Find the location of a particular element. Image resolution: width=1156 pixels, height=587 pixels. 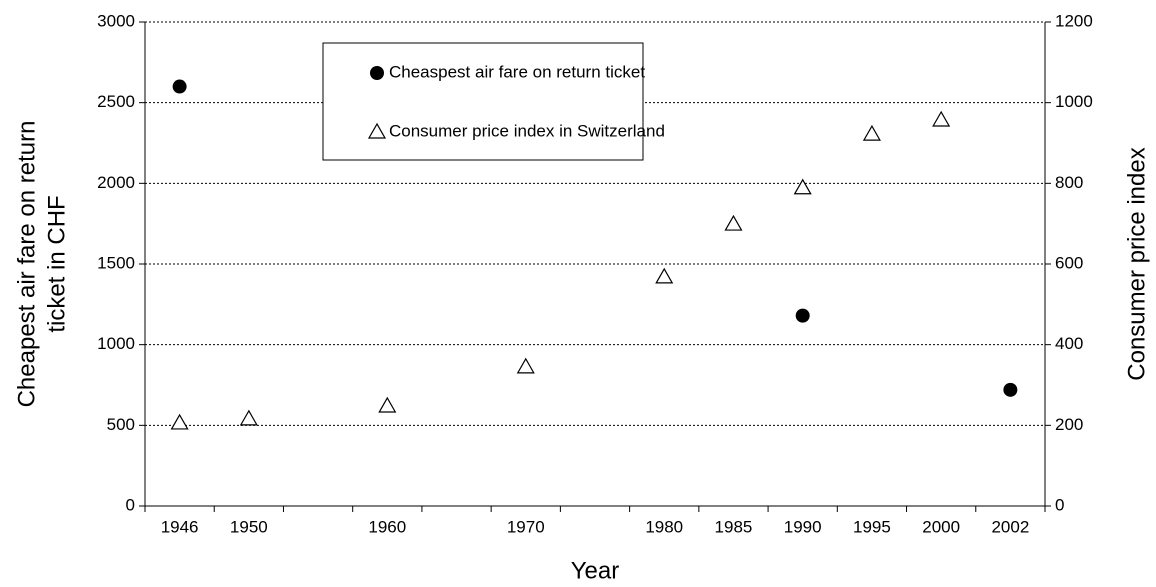

legend-label: Consumer price index in Switzerland is located at coordinates (527, 130).